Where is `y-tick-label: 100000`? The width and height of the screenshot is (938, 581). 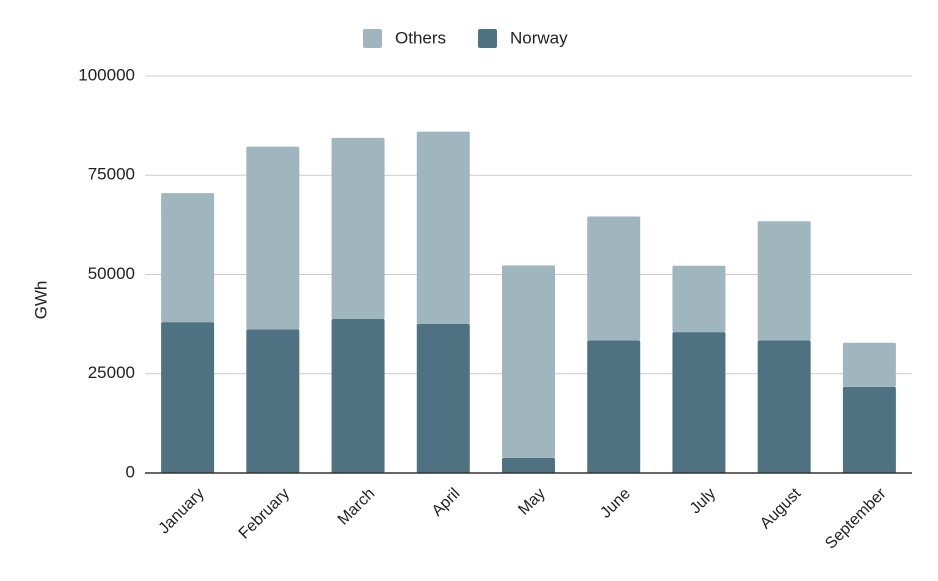
y-tick-label: 100000 is located at coordinates (106, 74).